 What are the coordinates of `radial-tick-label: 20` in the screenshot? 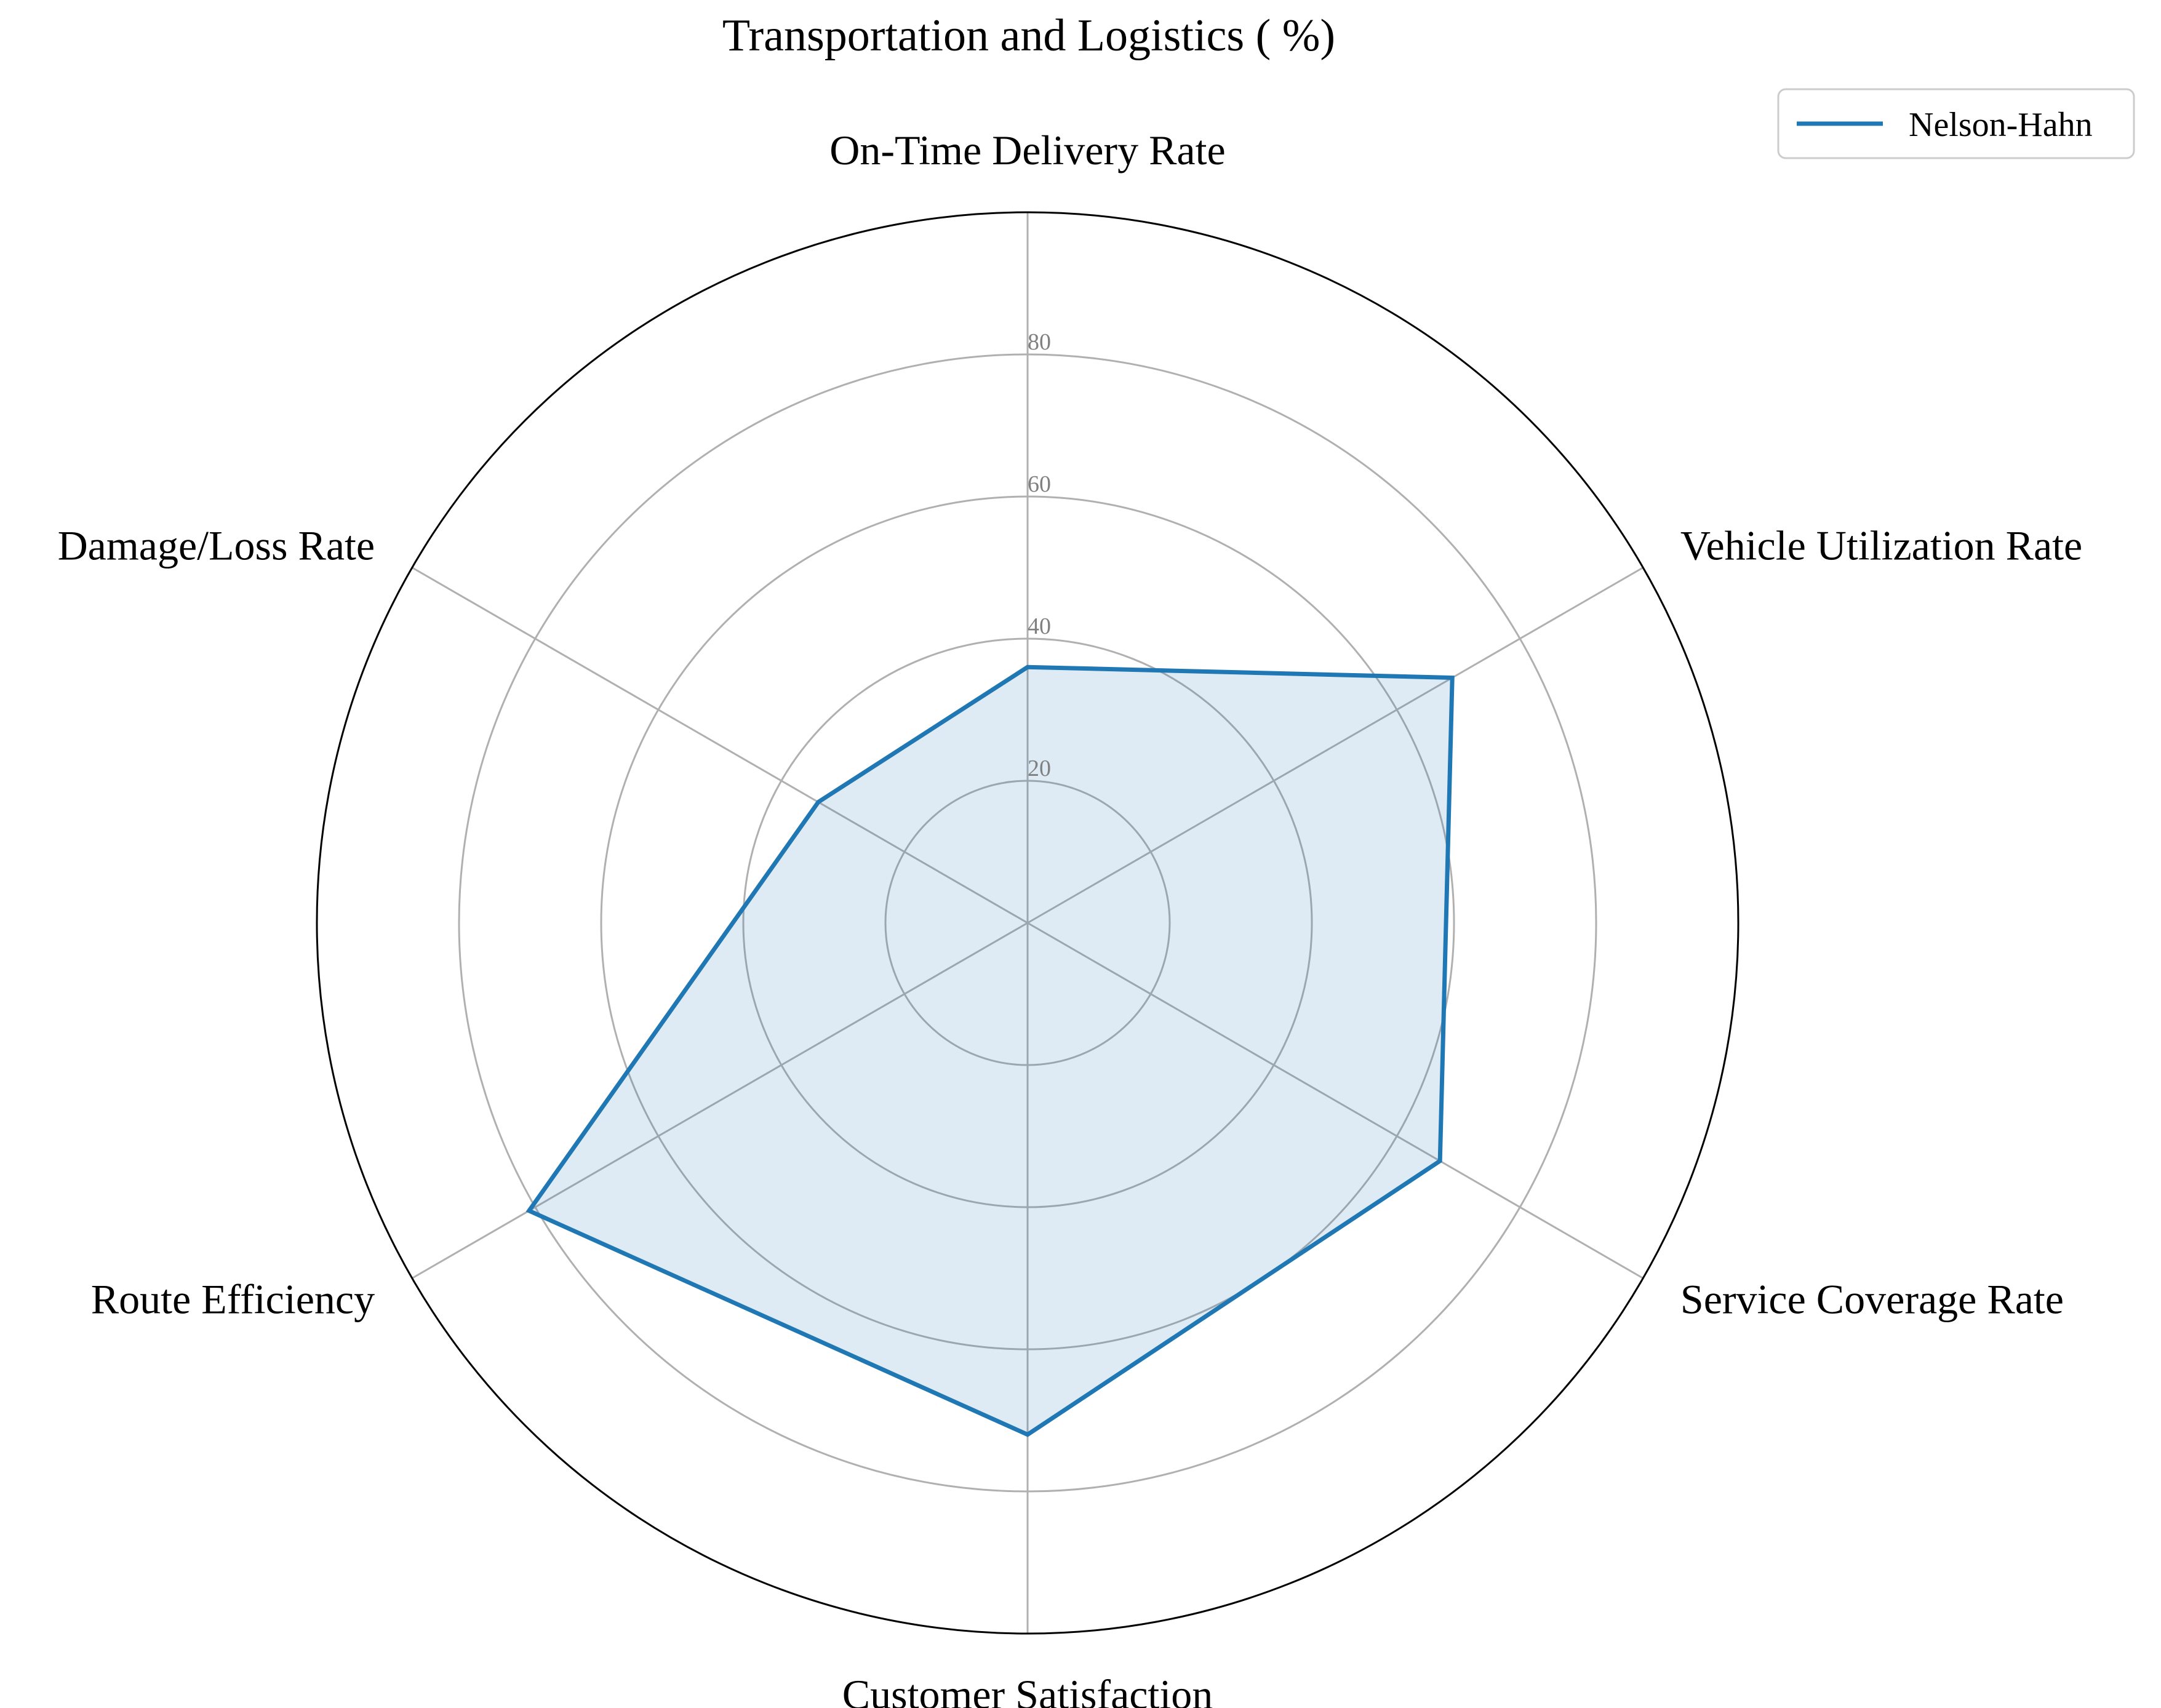 It's located at (1040, 768).